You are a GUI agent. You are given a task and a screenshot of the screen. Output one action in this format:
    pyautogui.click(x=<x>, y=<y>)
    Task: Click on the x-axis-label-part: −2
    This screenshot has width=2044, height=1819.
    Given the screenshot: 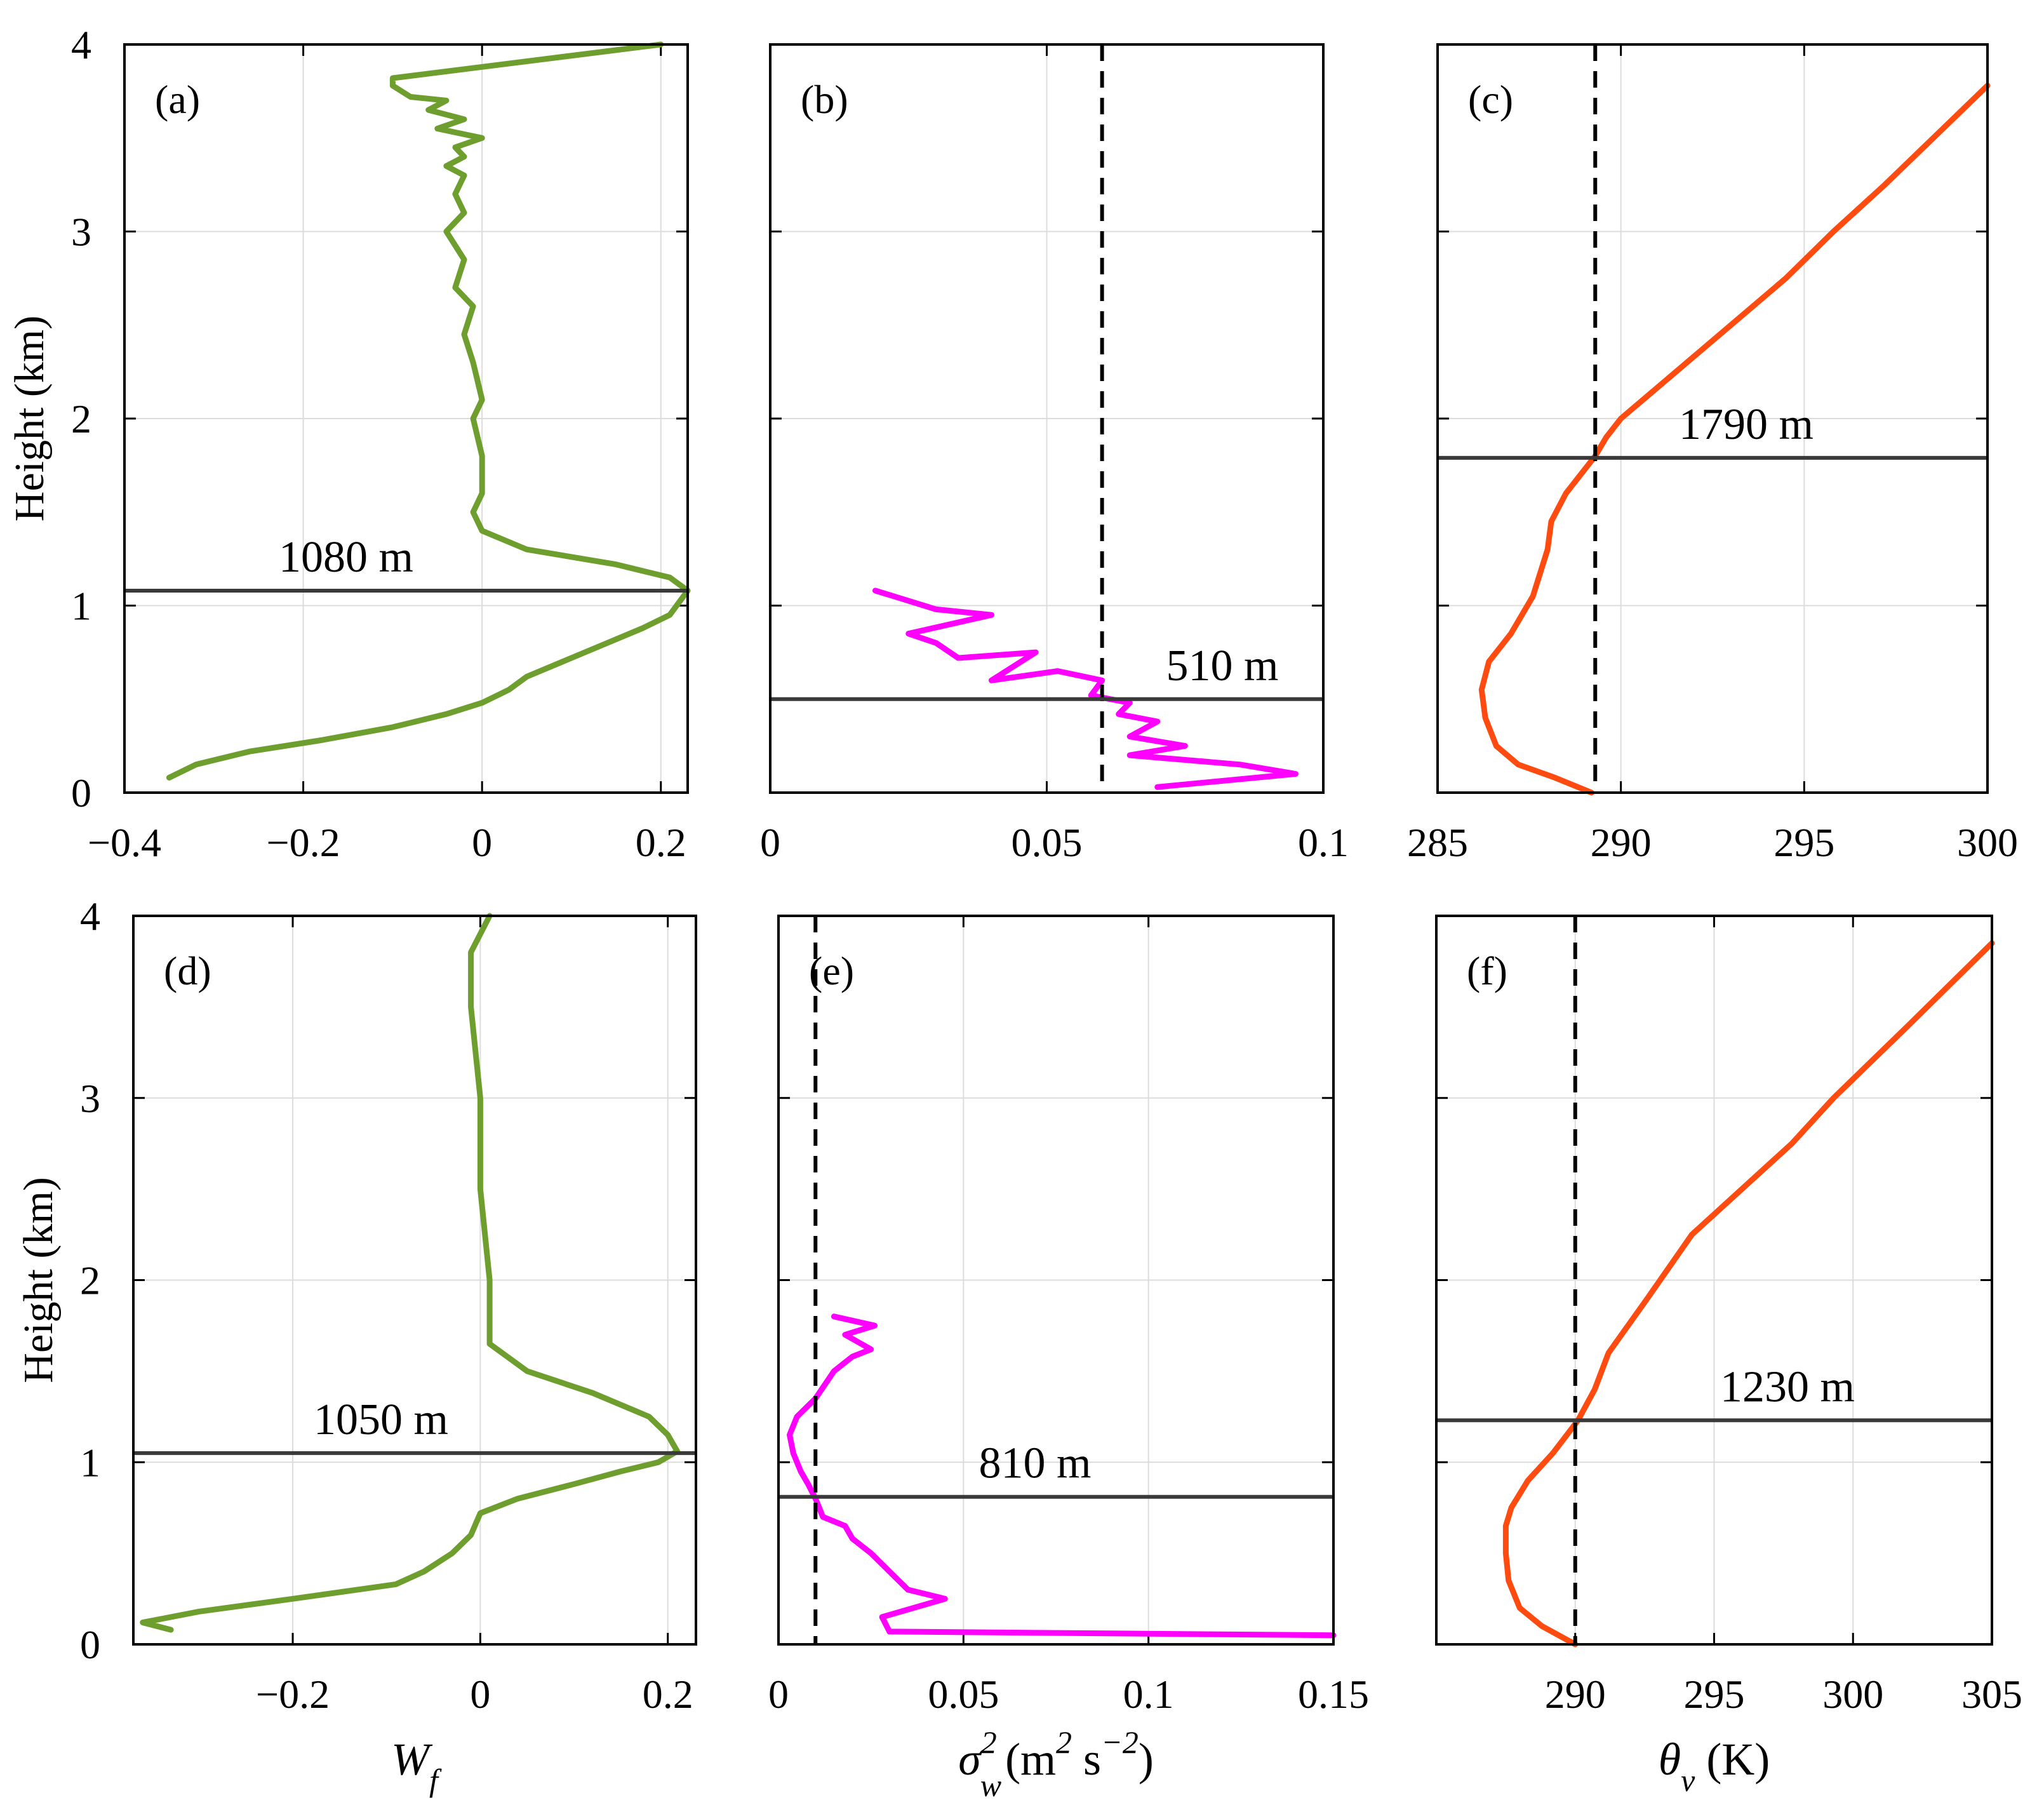 What is the action you would take?
    pyautogui.click(x=1120, y=1742)
    